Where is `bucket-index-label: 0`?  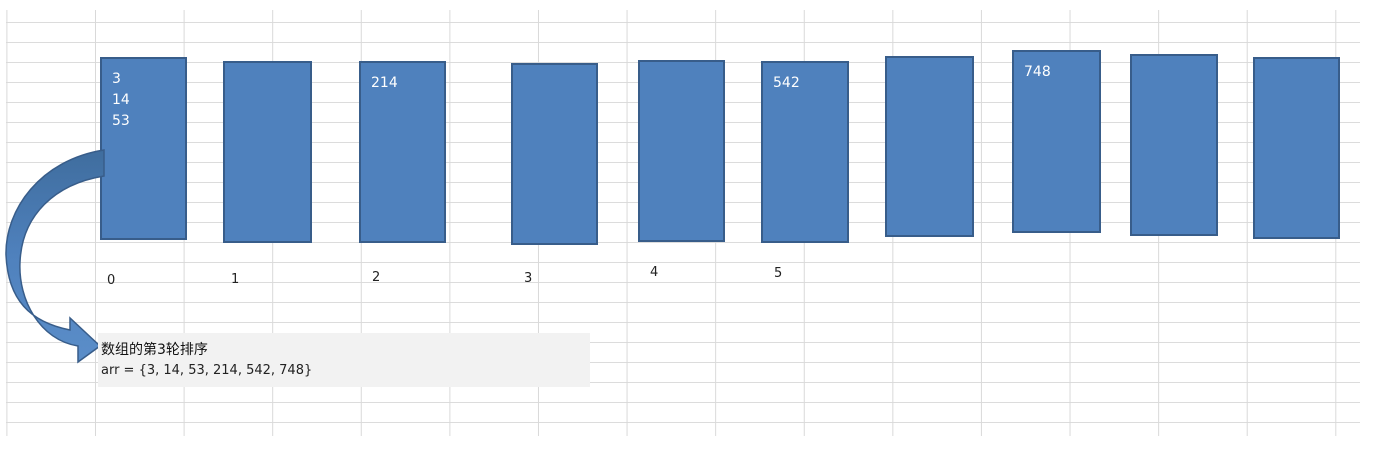 bucket-index-label: 0 is located at coordinates (111, 280).